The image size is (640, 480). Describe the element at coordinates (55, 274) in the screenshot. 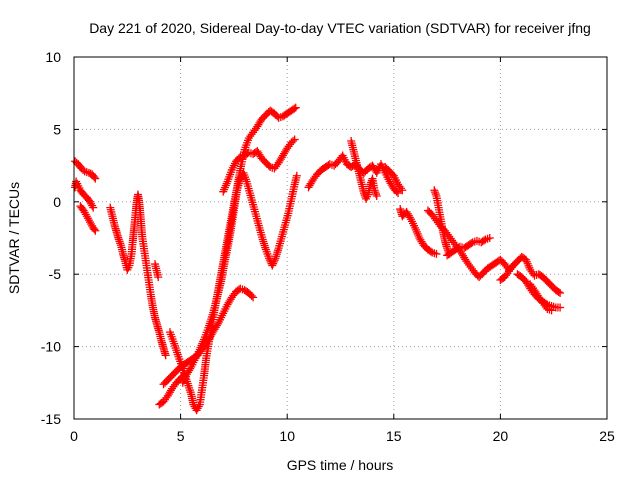

I see `y-tick-label: -5` at that location.